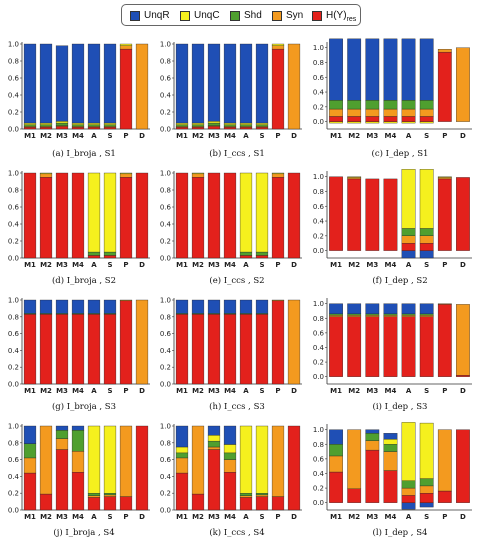  Describe the element at coordinates (84, 280) in the screenshot. I see `chart-caption: (d) I_broja , S2` at that location.